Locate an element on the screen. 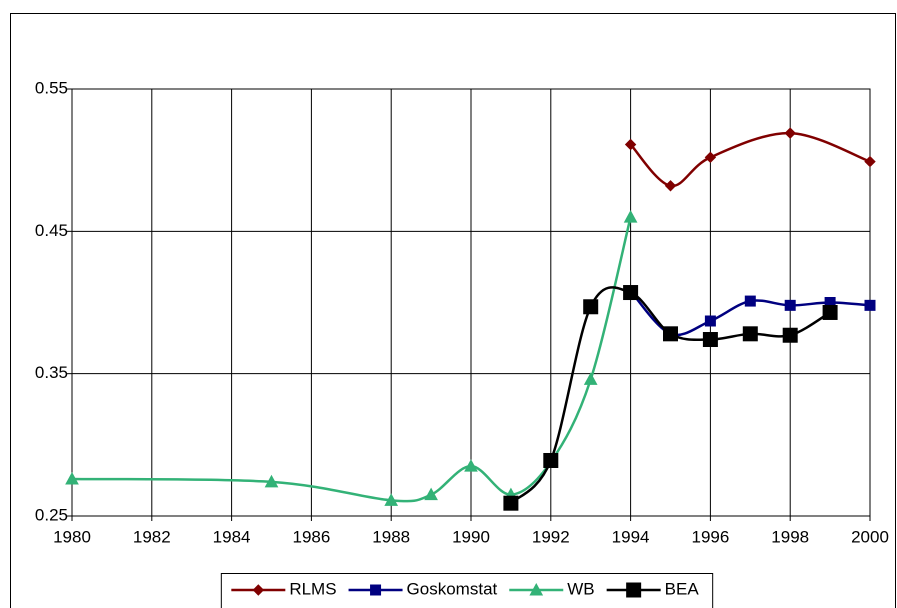  legend-label: WB is located at coordinates (580, 588).